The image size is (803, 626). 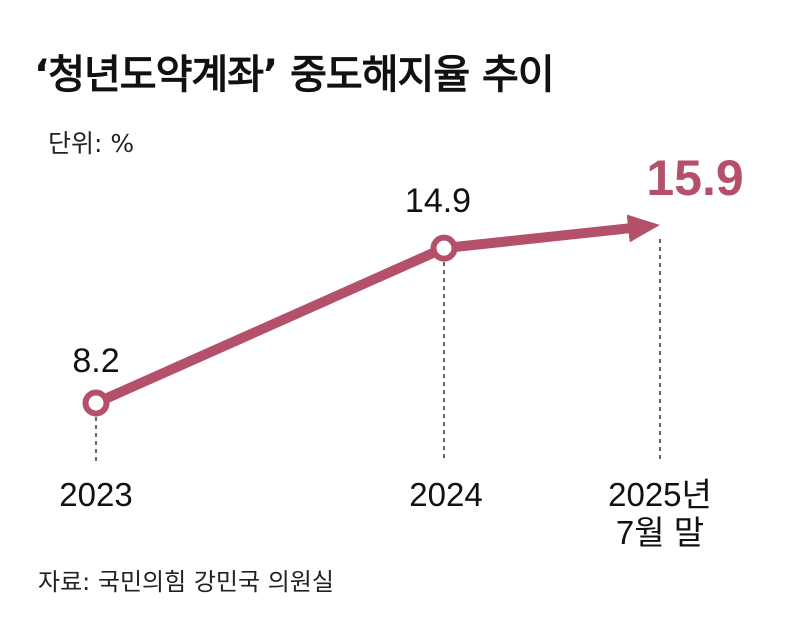 I want to click on data-label-2: 15.9, so click(x=694, y=178).